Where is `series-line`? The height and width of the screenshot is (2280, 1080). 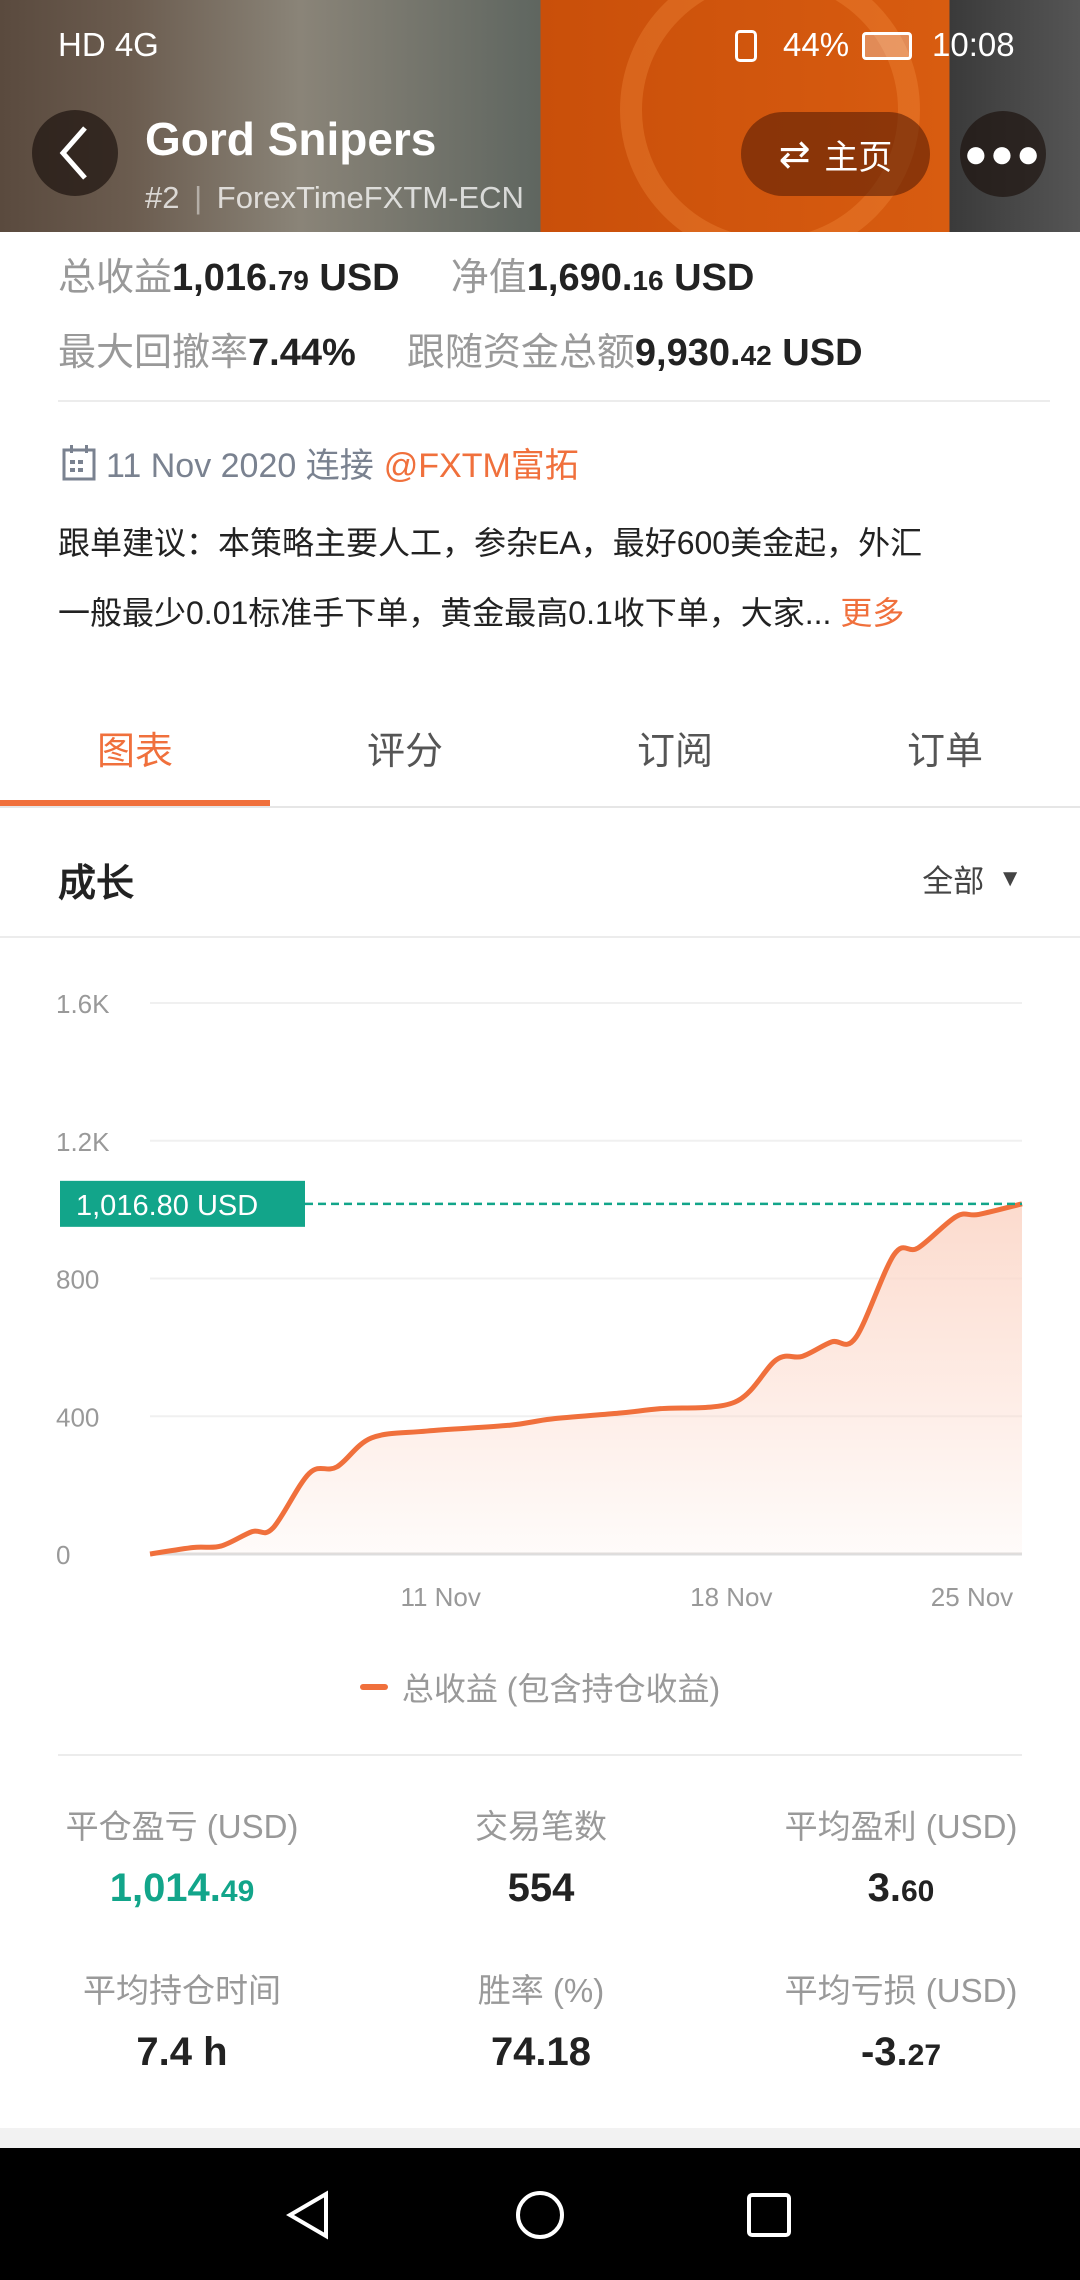
series-line is located at coordinates (586, 1379).